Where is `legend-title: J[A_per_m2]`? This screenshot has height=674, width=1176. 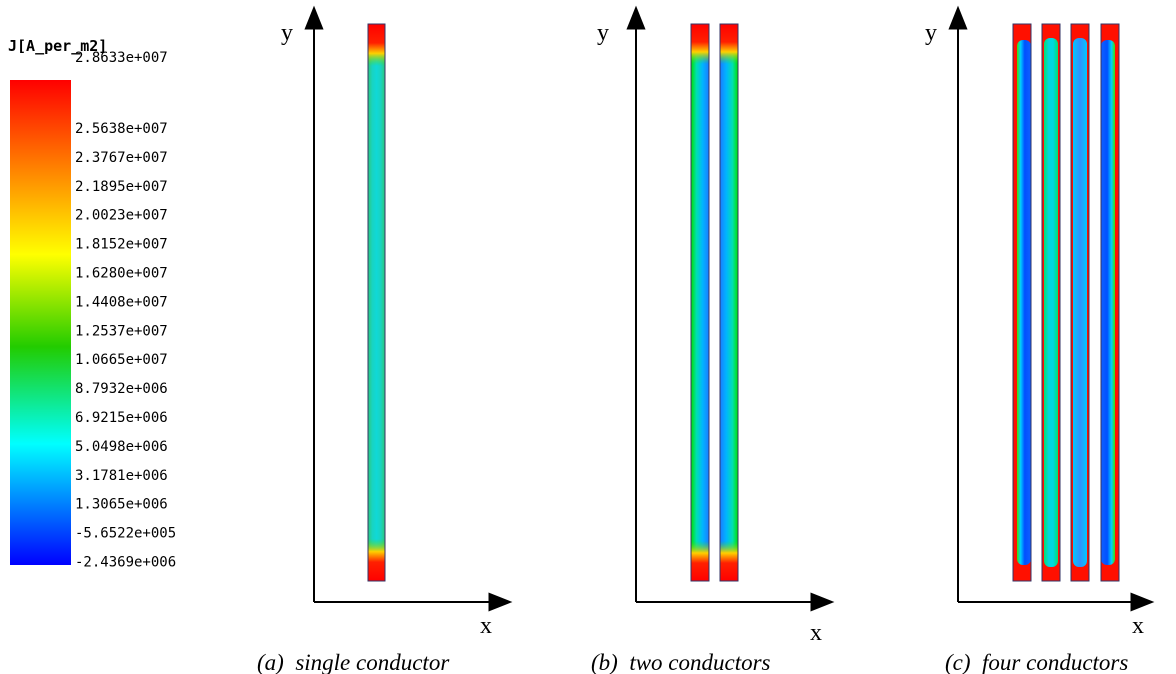 legend-title: J[A_per_m2] is located at coordinates (57, 46).